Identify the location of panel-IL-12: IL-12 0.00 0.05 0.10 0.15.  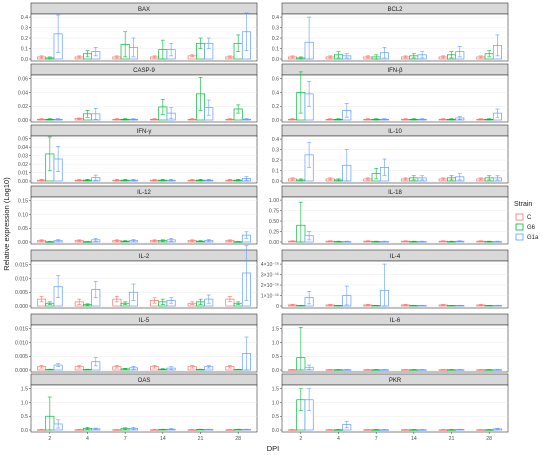
(138, 215).